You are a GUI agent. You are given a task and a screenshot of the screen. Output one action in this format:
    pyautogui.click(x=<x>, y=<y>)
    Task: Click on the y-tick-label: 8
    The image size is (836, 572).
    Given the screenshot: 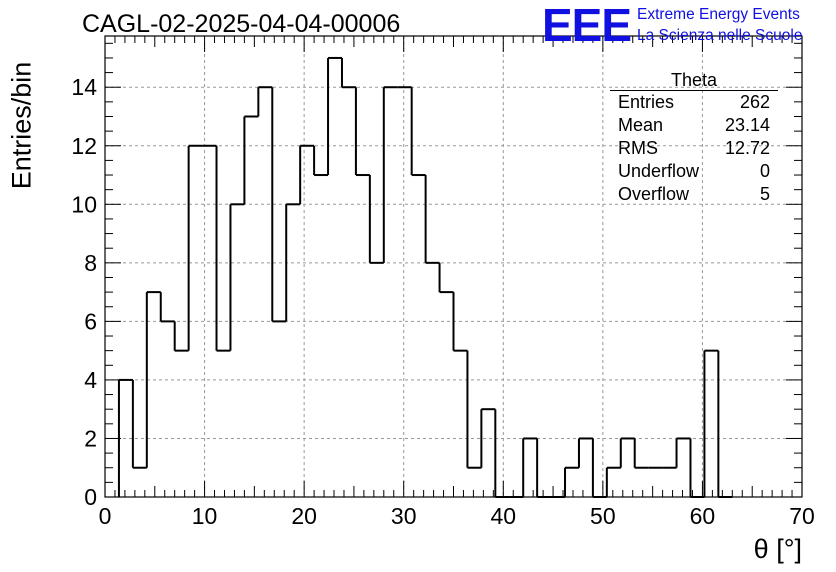 What is the action you would take?
    pyautogui.click(x=90, y=263)
    